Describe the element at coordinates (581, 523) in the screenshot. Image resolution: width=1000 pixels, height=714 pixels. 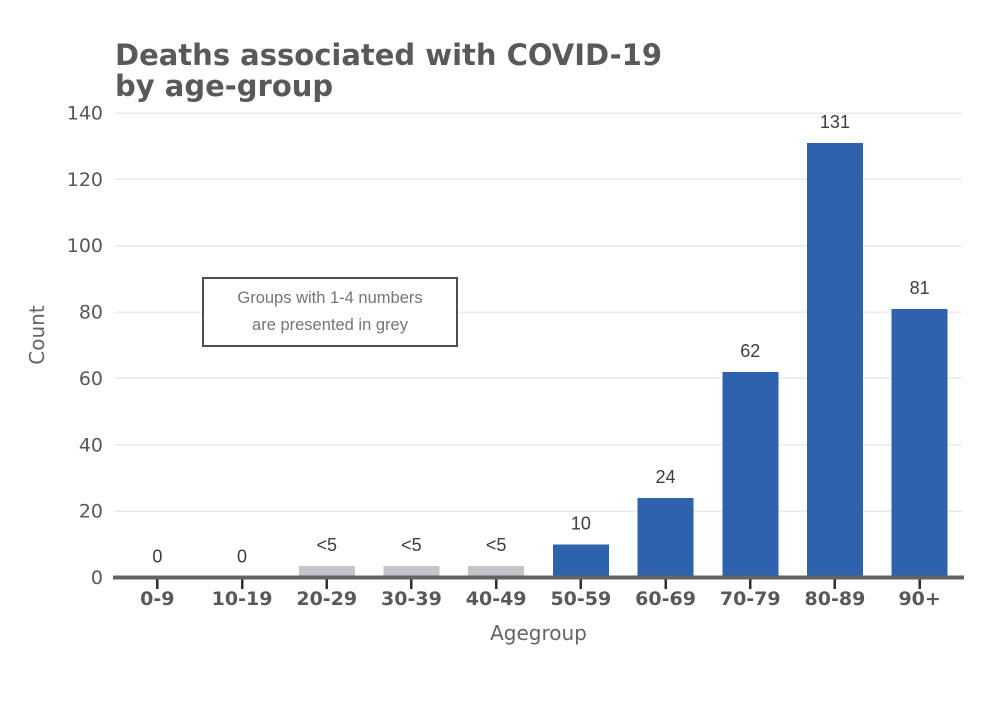
I see `bar-value-label: 10` at that location.